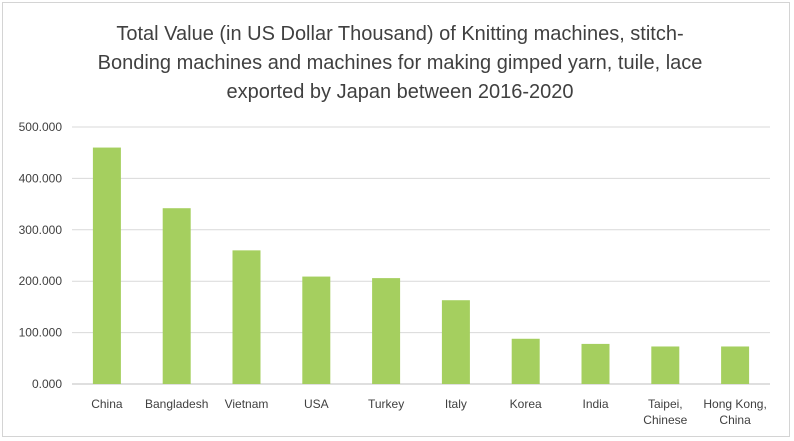 Image resolution: width=794 pixels, height=441 pixels. I want to click on y-tick-label: 0.000, so click(47, 384).